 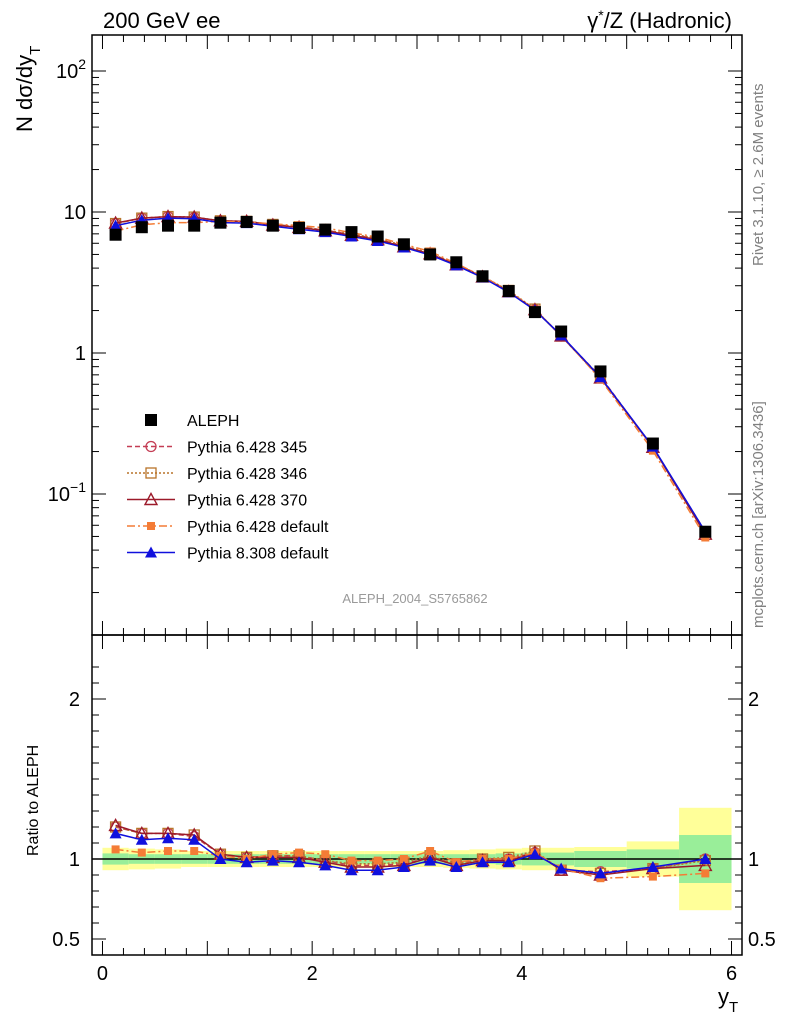 I want to click on x-axis-label: yT, so click(x=728, y=1000).